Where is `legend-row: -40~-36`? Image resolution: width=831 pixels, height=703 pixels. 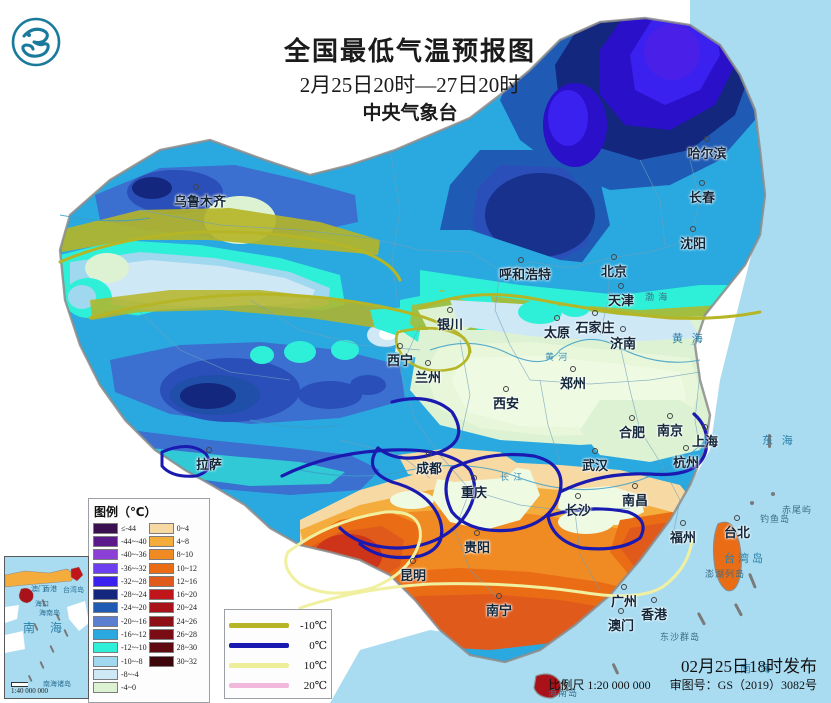
legend-row: -40~-36 is located at coordinates (120, 555).